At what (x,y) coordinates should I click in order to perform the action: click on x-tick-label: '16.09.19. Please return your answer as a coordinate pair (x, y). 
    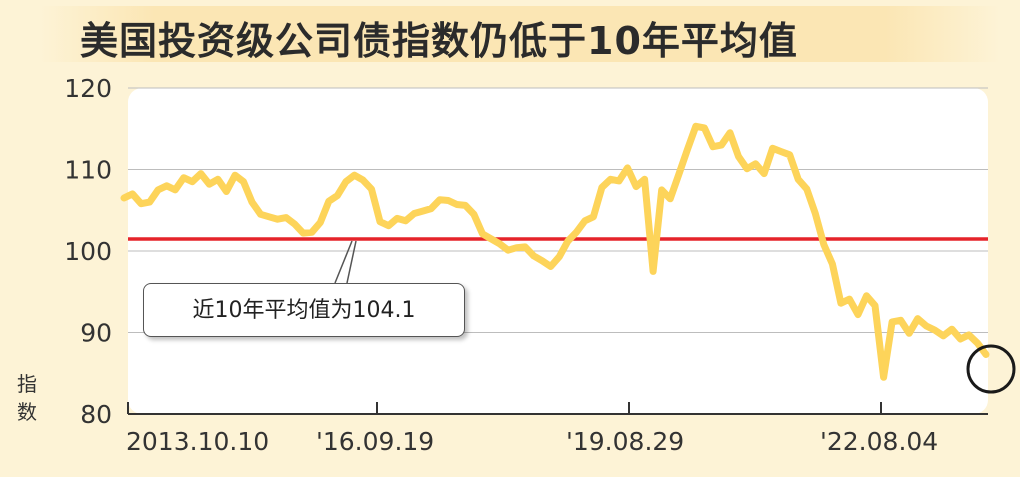
    Looking at the image, I should click on (375, 441).